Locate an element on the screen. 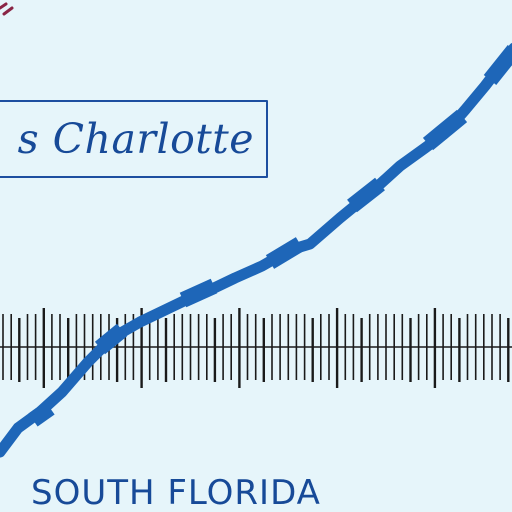 This screenshot has width=512, height=512. place-label-box: s Charlotte is located at coordinates (134, 139).